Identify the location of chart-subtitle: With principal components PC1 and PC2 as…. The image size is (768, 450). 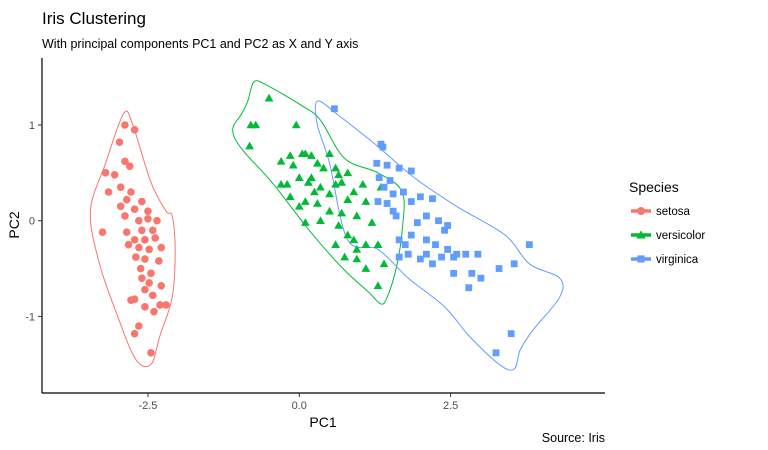
(200, 44).